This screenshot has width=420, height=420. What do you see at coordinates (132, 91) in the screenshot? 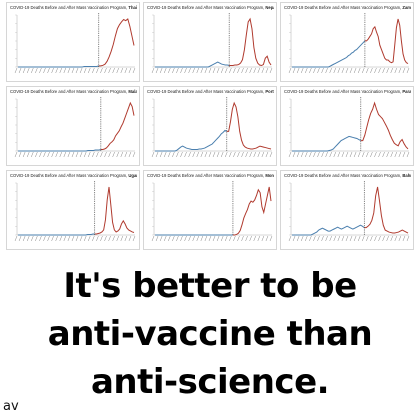
I see `chart-title-country: Malaysia` at bounding box center [132, 91].